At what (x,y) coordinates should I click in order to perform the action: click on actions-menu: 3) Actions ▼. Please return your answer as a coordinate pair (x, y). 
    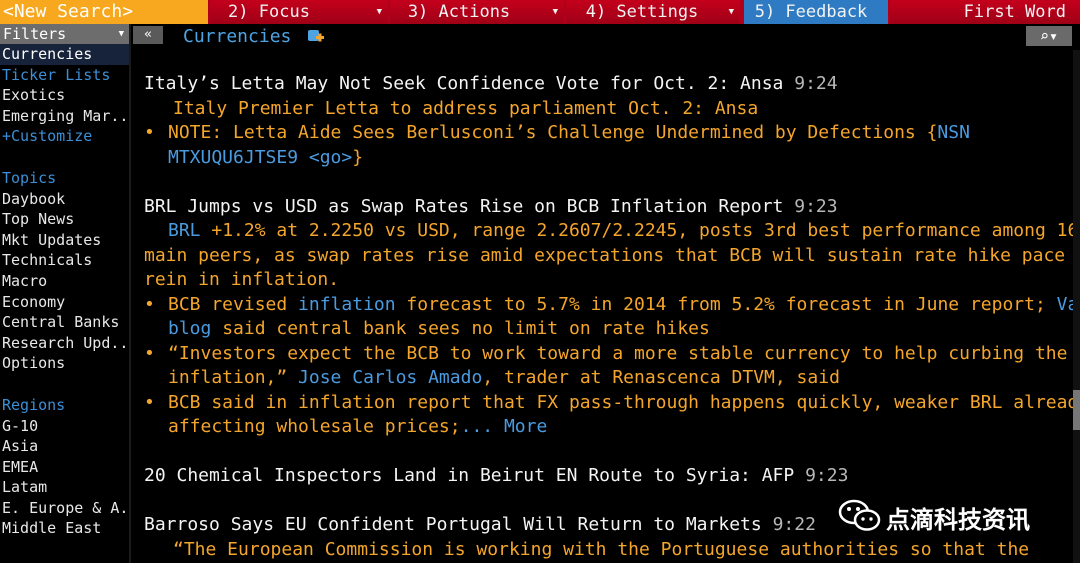
    Looking at the image, I should click on (477, 12).